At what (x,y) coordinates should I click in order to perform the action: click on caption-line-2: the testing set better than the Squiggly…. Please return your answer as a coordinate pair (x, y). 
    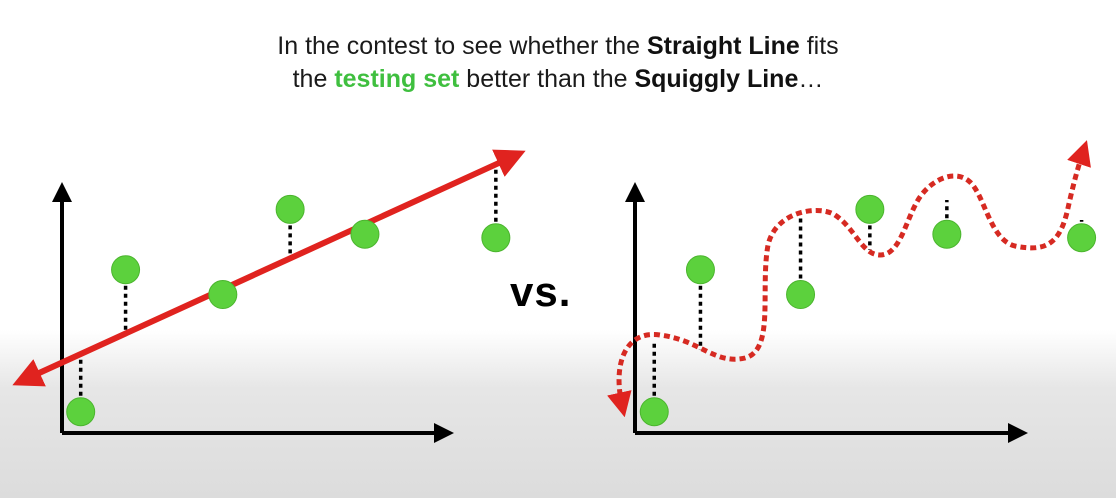
    Looking at the image, I should click on (558, 79).